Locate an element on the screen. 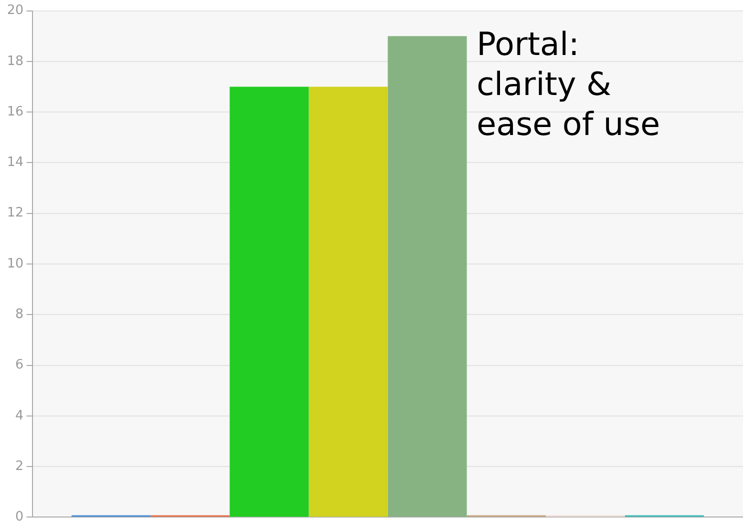 The height and width of the screenshot is (528, 743). y-tick-label: 2 is located at coordinates (19, 466).